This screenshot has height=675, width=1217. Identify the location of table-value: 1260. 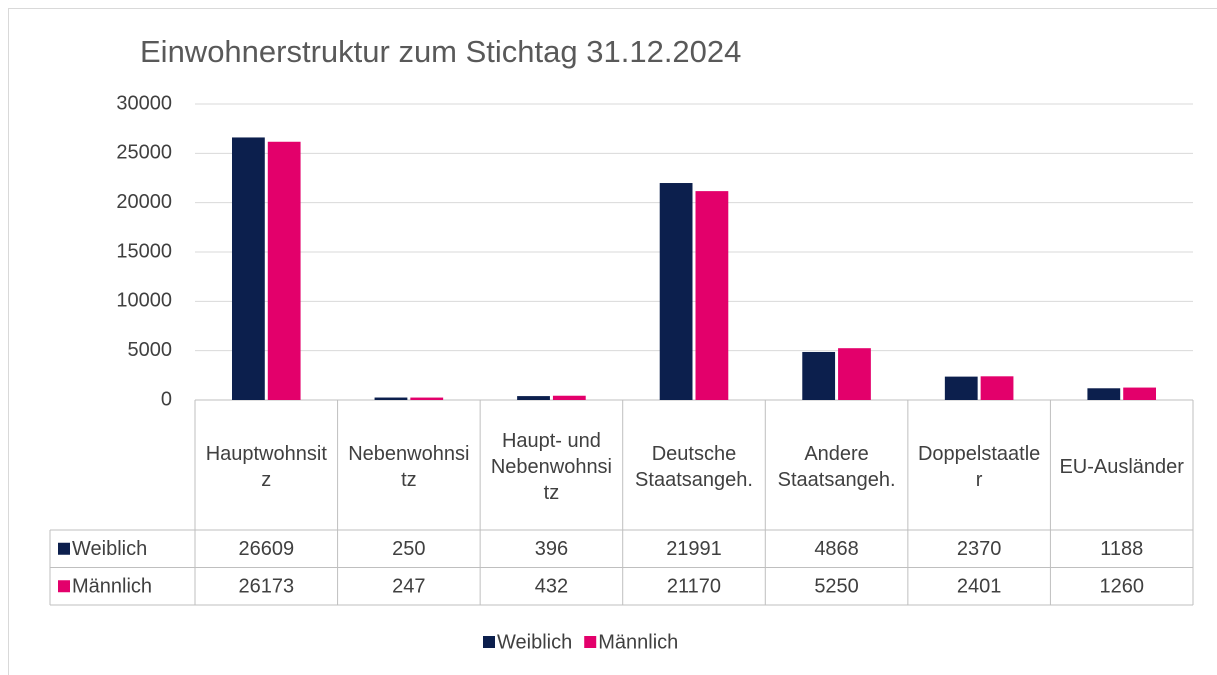
(1121, 587).